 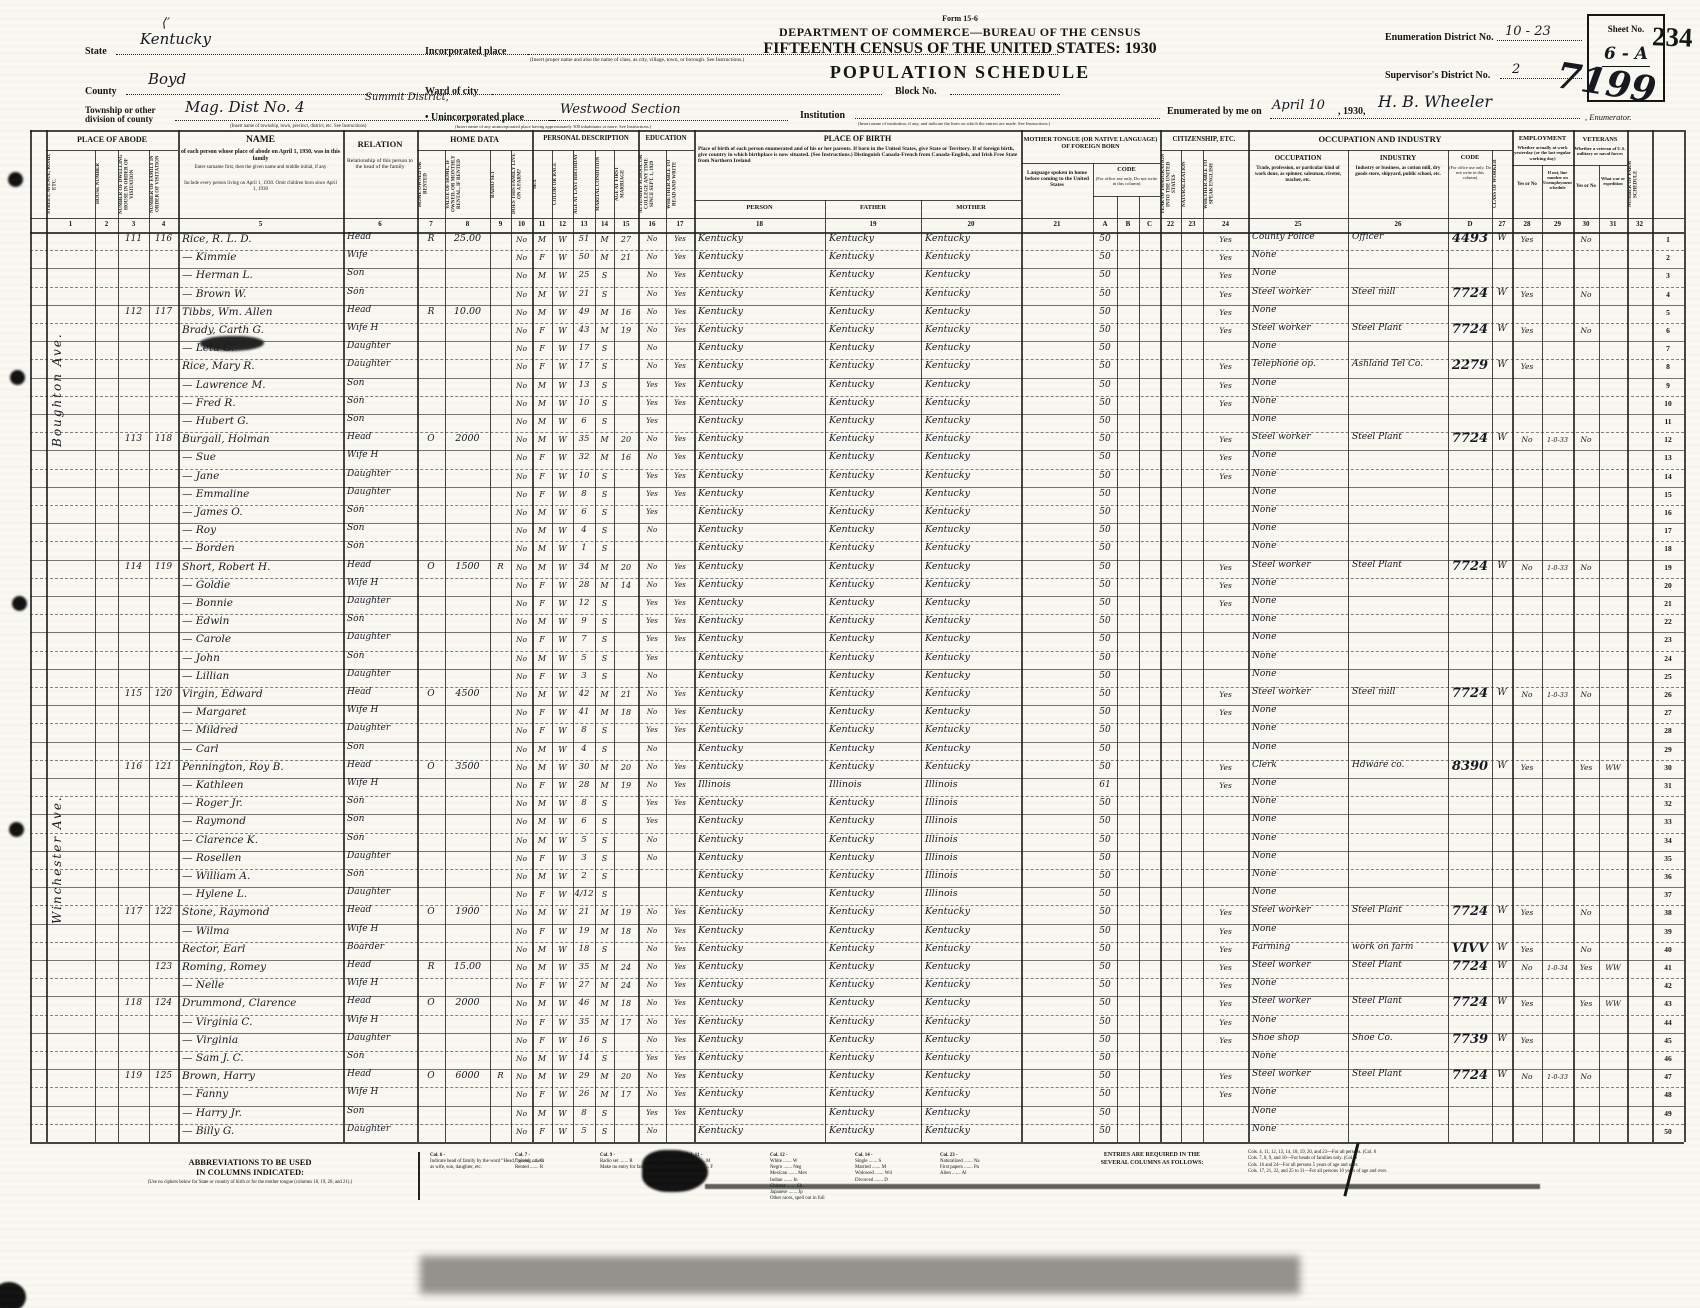 I want to click on enumerator-signature: H. B. Wheeler, so click(x=1435, y=101).